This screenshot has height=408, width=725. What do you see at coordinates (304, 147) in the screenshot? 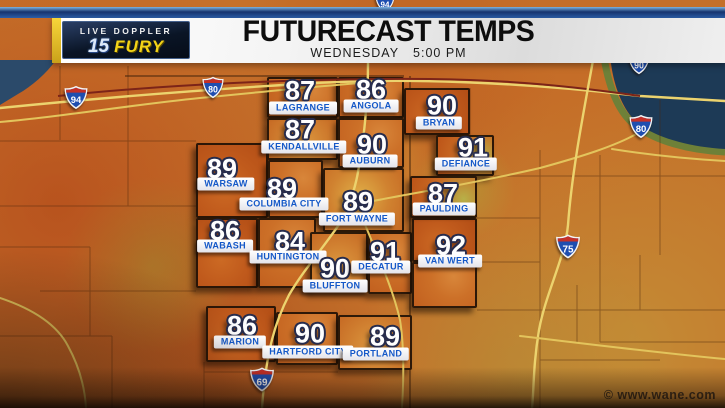
I see `city-label: KENDALLVILLE` at bounding box center [304, 147].